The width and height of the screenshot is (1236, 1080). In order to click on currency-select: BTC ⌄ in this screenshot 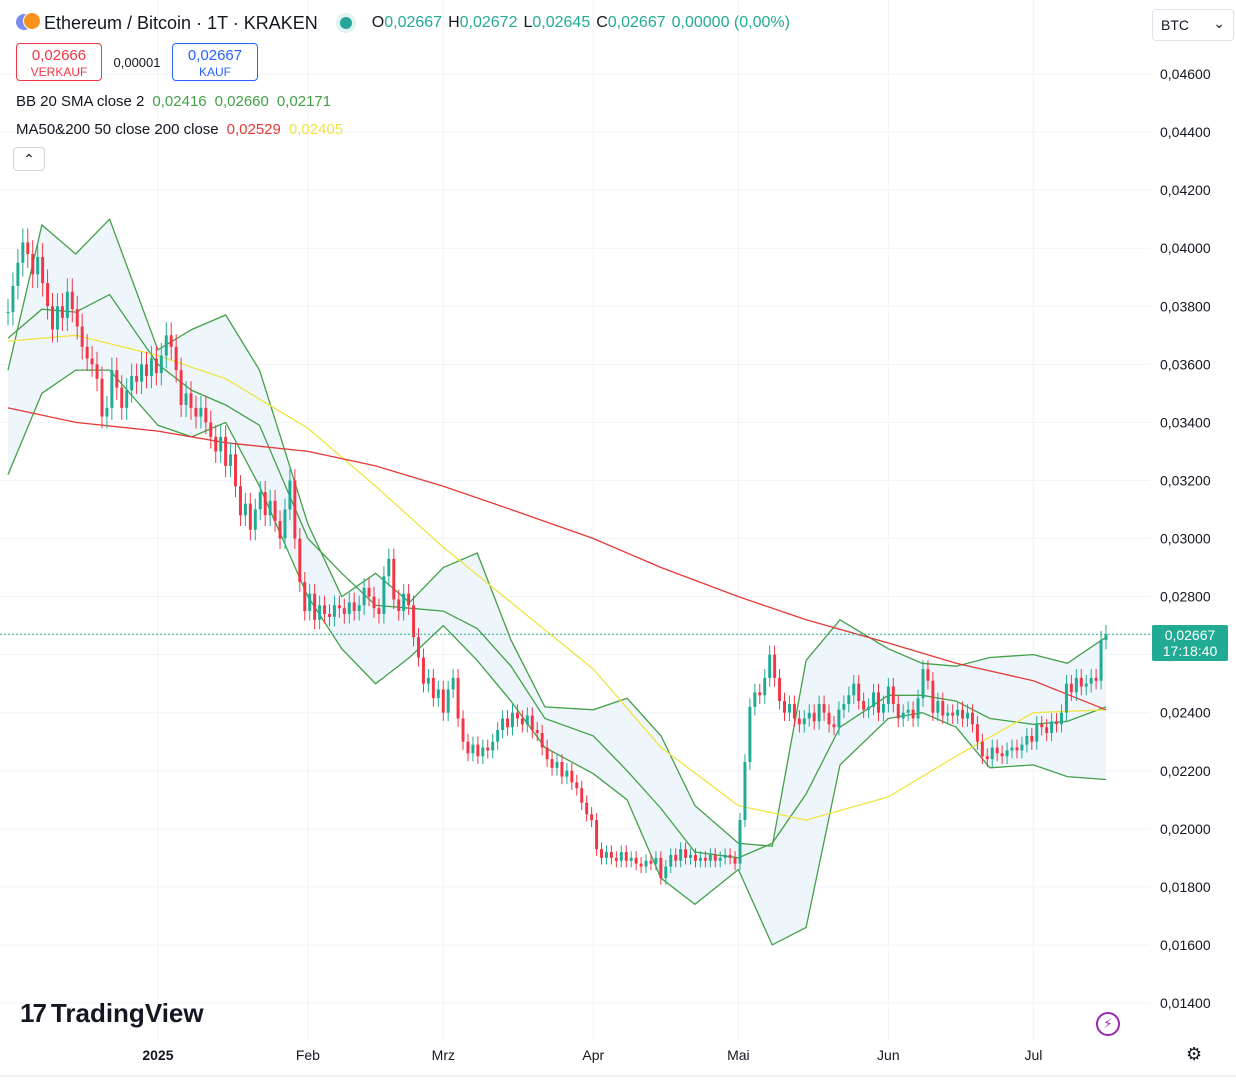, I will do `click(1193, 25)`.